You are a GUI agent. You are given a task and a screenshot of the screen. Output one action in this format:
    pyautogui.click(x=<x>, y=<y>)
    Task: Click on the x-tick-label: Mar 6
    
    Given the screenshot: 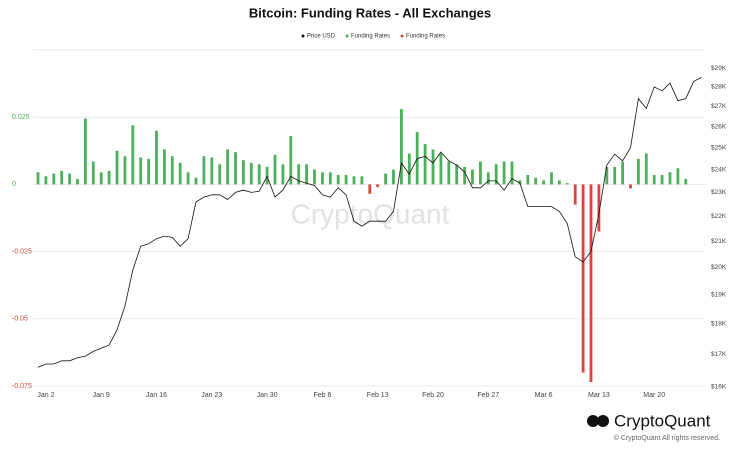 What is the action you would take?
    pyautogui.click(x=544, y=395)
    